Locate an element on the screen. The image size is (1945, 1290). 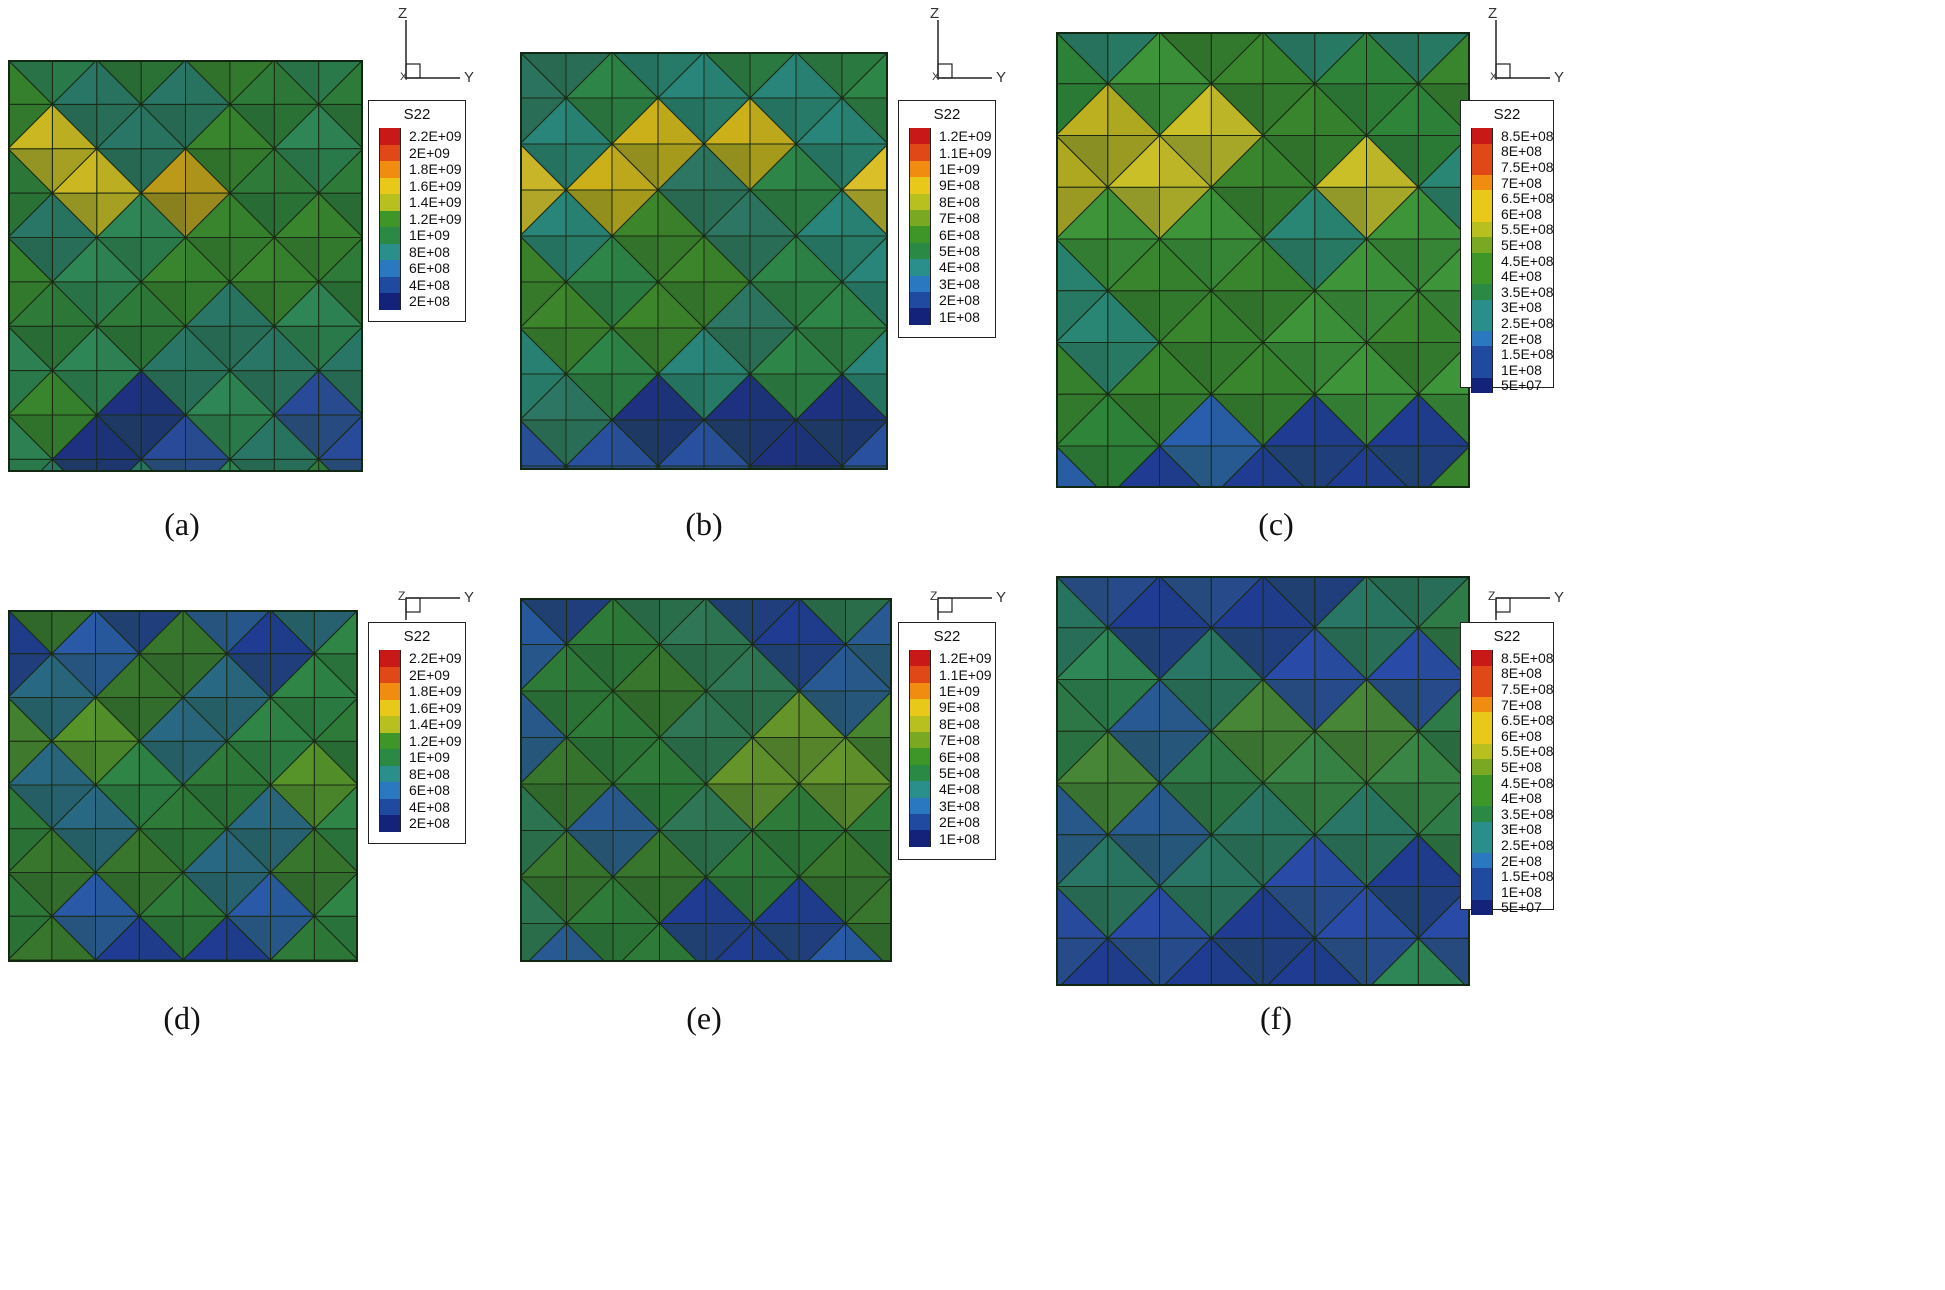
caption-a: (a) is located at coordinates (182, 524).